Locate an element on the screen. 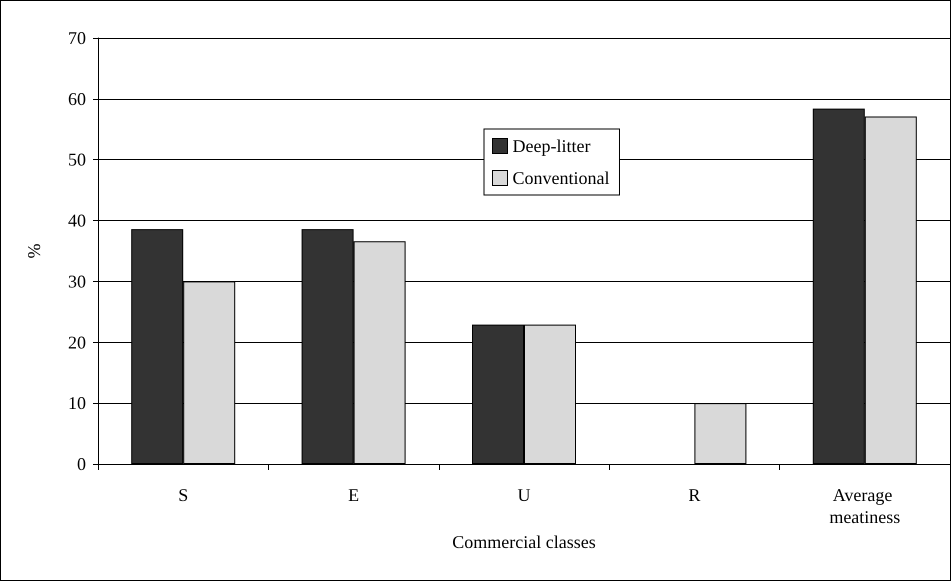  x-tick-label: R is located at coordinates (694, 495).